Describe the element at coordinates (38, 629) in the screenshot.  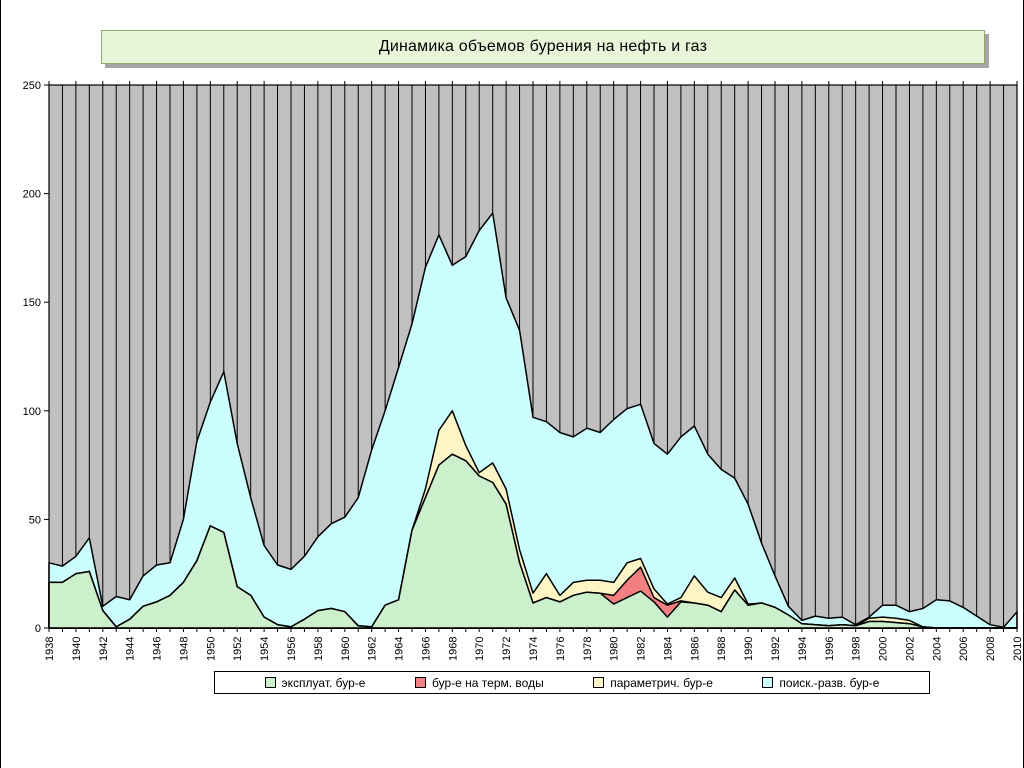
I see `y-tick-label: 0` at that location.